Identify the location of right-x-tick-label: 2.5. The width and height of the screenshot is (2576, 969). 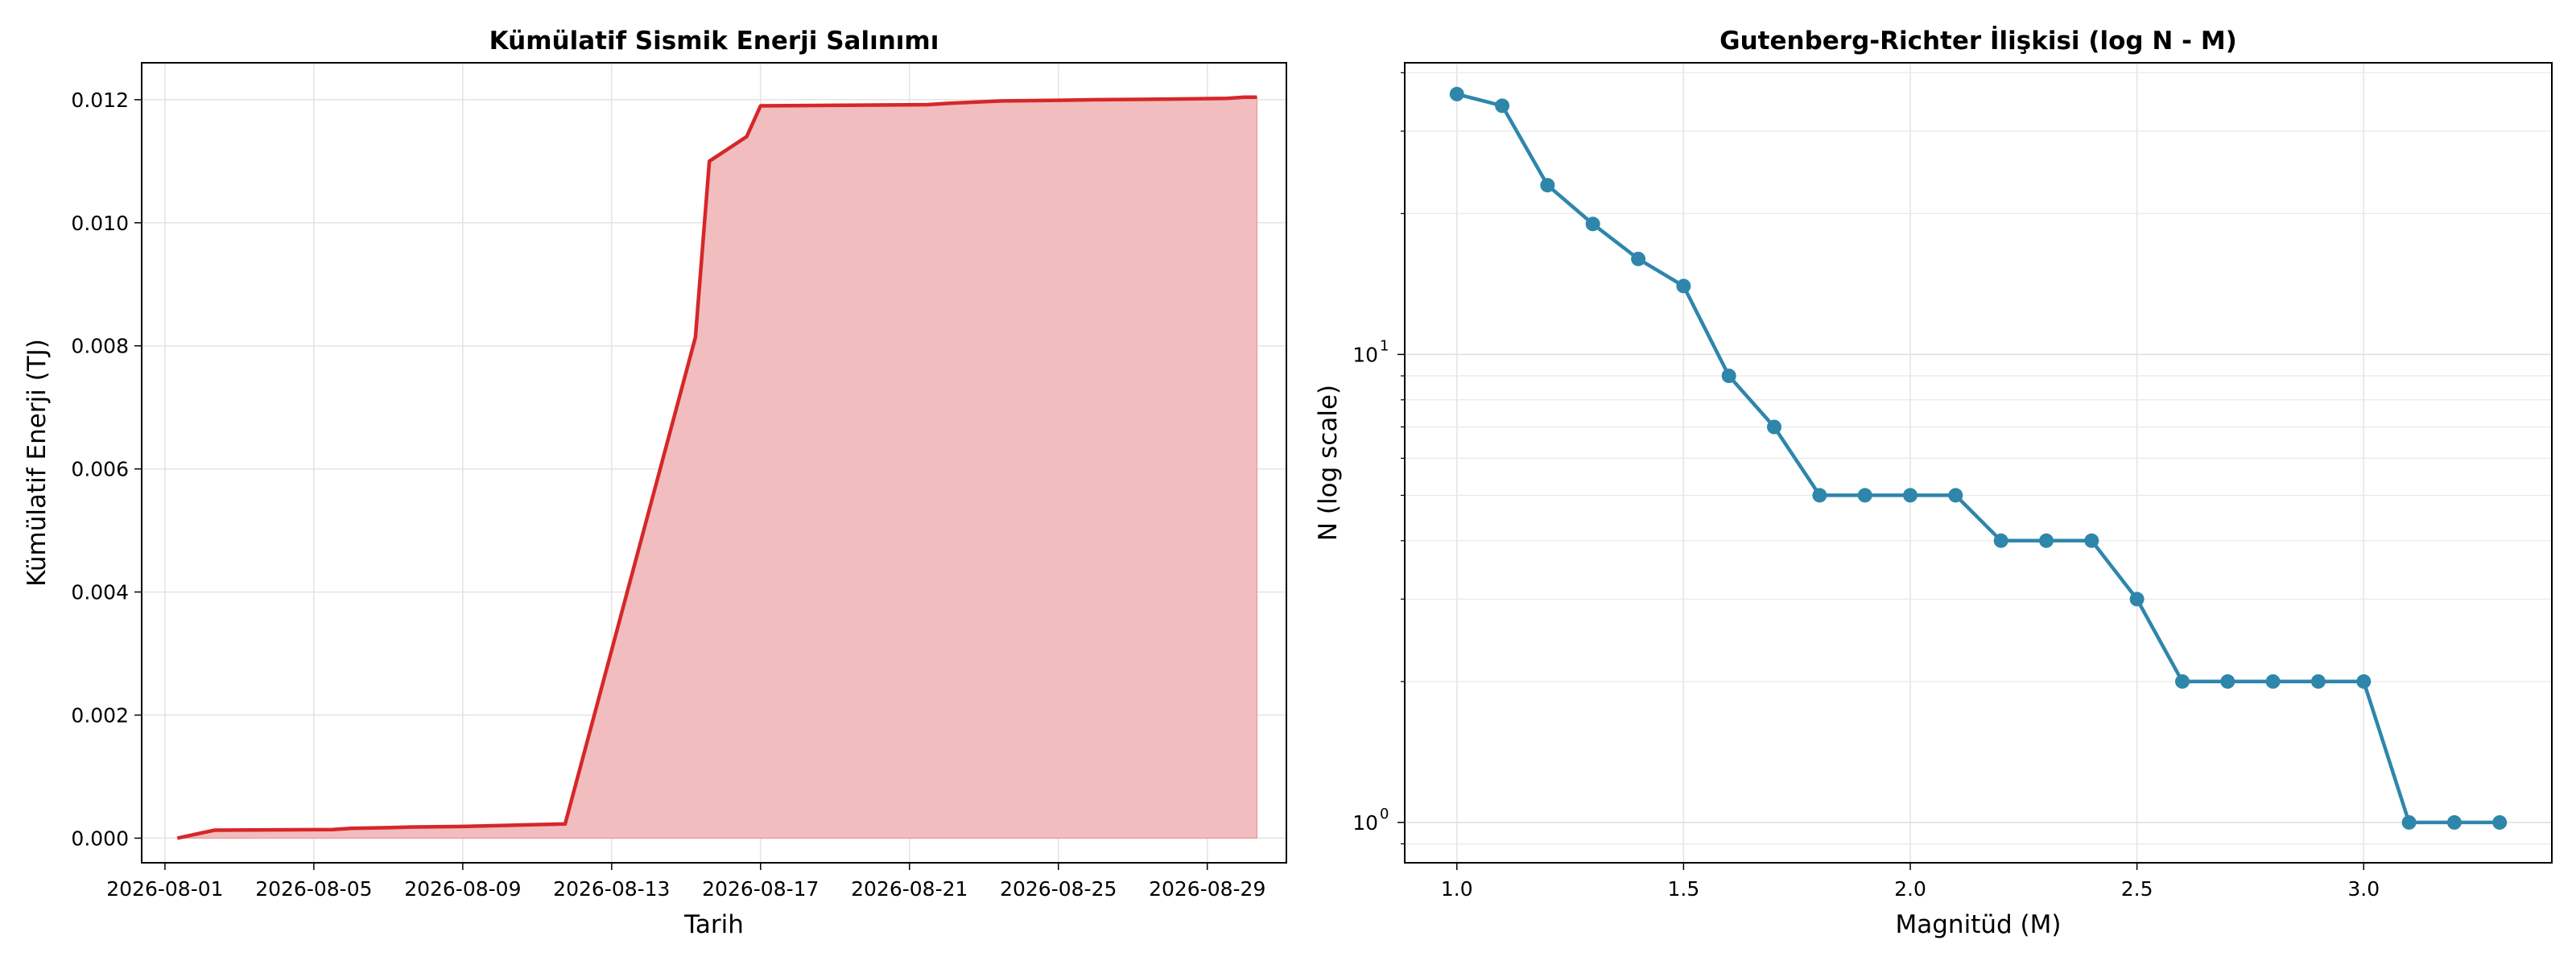
(2137, 889).